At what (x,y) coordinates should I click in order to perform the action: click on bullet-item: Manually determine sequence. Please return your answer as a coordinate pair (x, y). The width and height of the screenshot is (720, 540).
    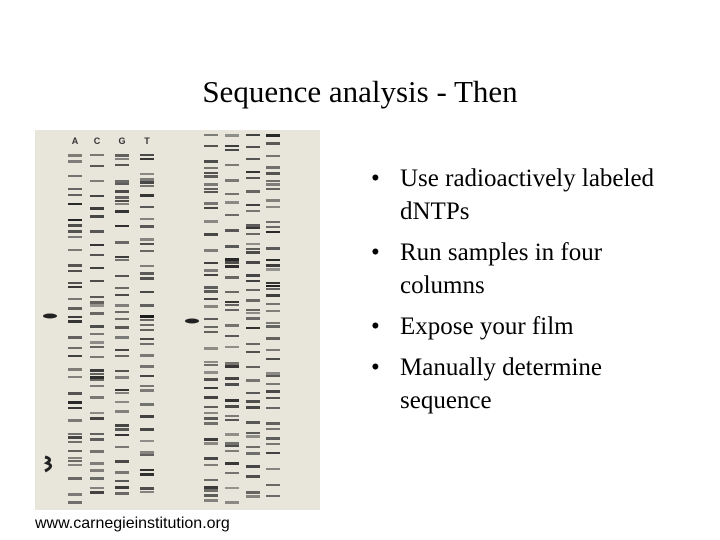
    Looking at the image, I should click on (513, 384).